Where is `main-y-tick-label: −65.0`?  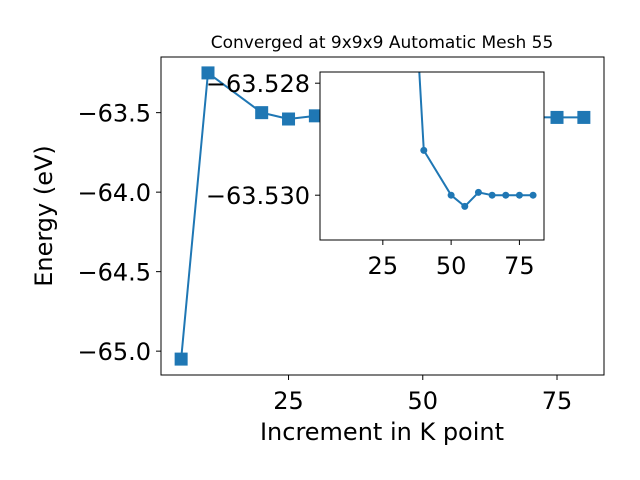
main-y-tick-label: −65.0 is located at coordinates (114, 352).